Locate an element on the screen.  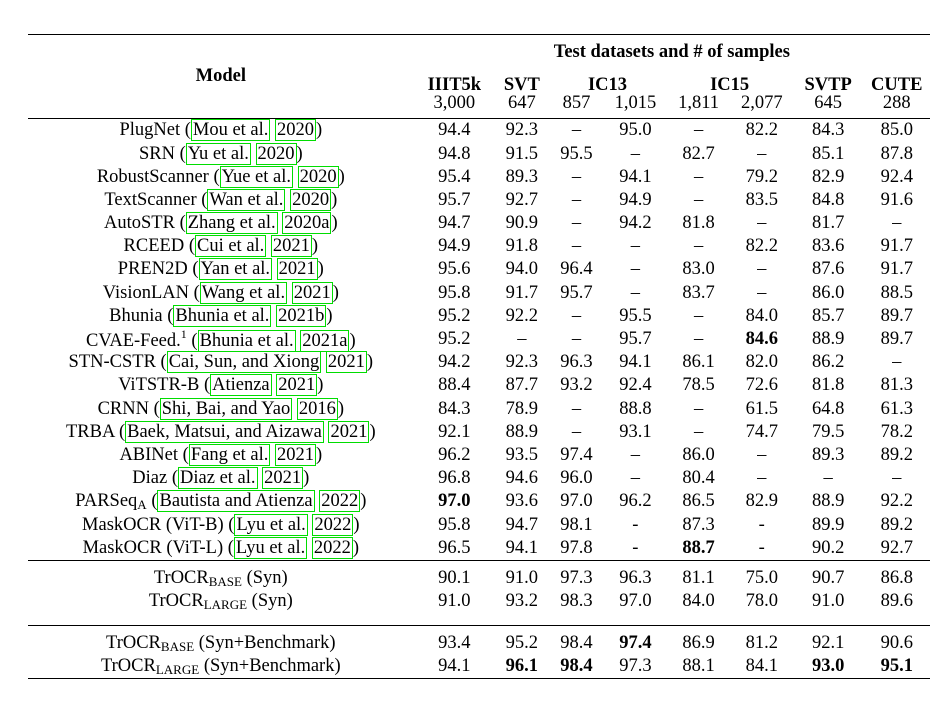
score-cell: 95.4 is located at coordinates (454, 176).